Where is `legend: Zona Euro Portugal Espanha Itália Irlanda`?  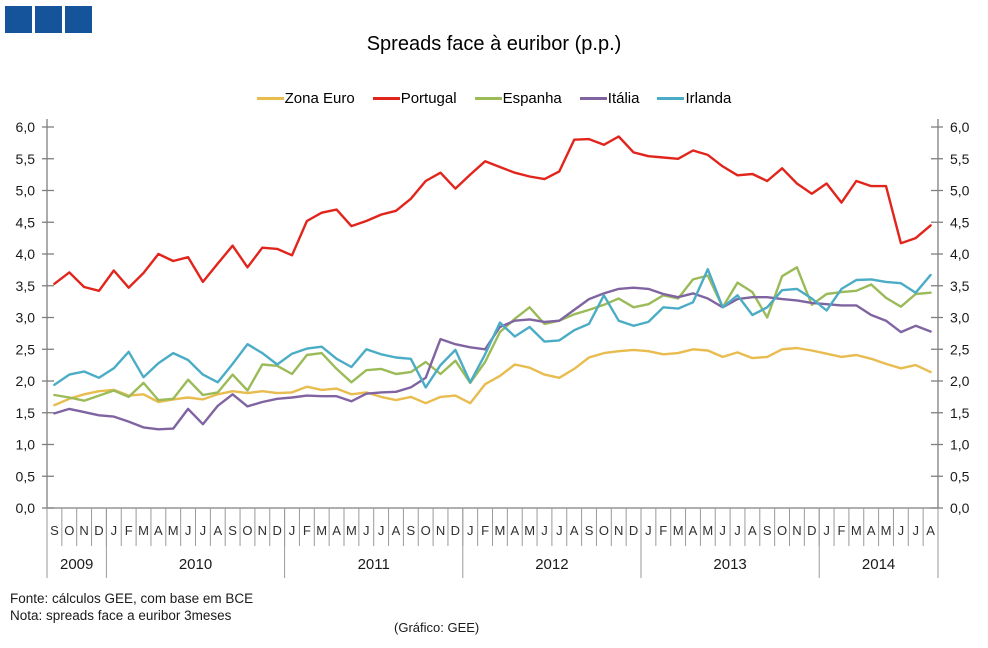
legend: Zona Euro Portugal Espanha Itália Irlanda is located at coordinates (494, 98).